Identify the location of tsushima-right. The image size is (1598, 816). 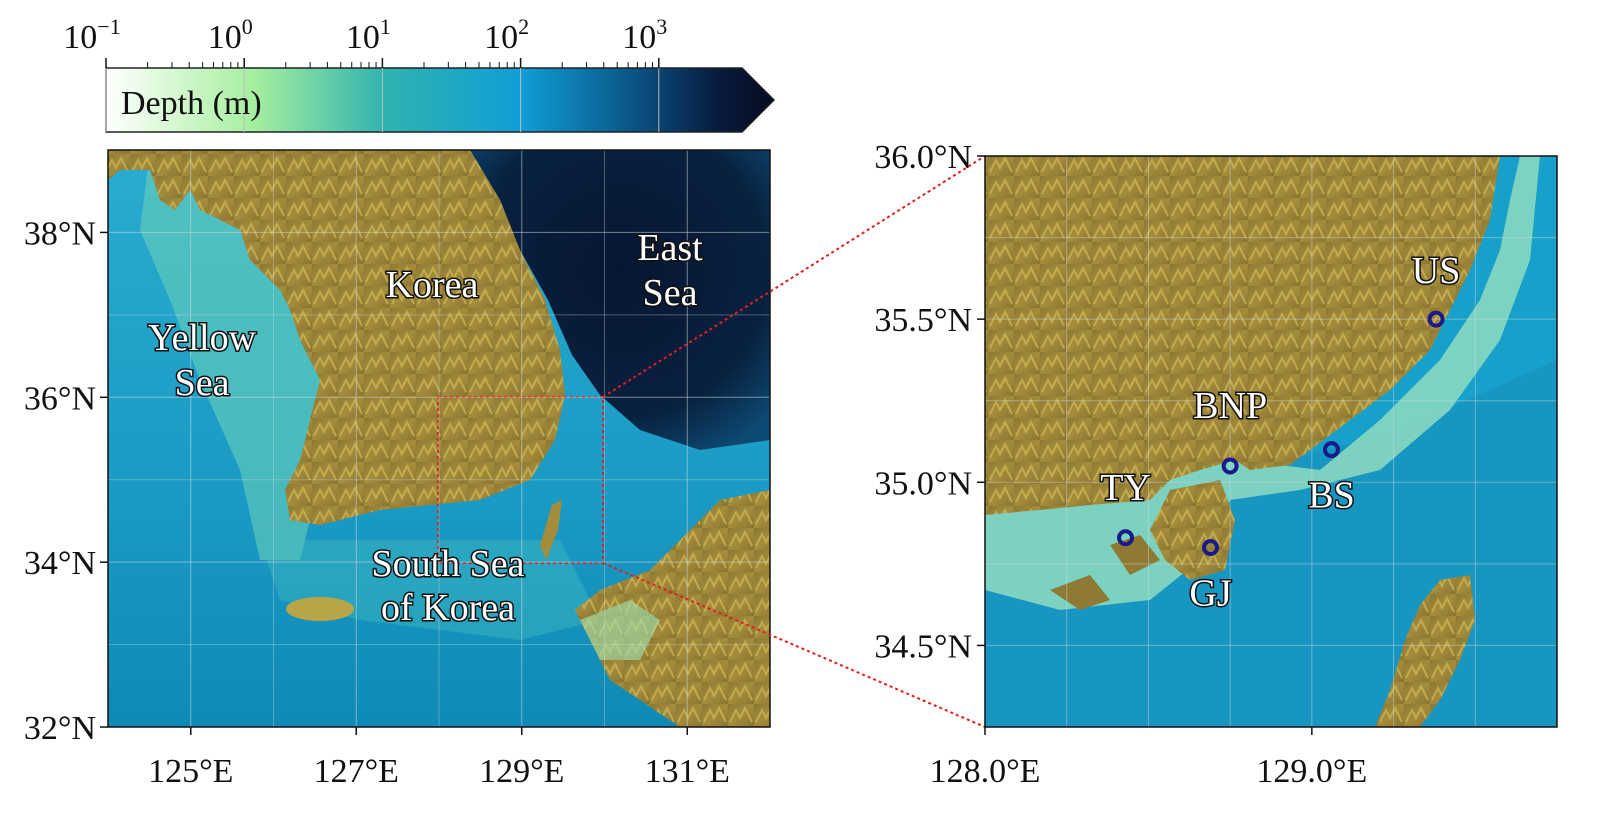
(1425, 651).